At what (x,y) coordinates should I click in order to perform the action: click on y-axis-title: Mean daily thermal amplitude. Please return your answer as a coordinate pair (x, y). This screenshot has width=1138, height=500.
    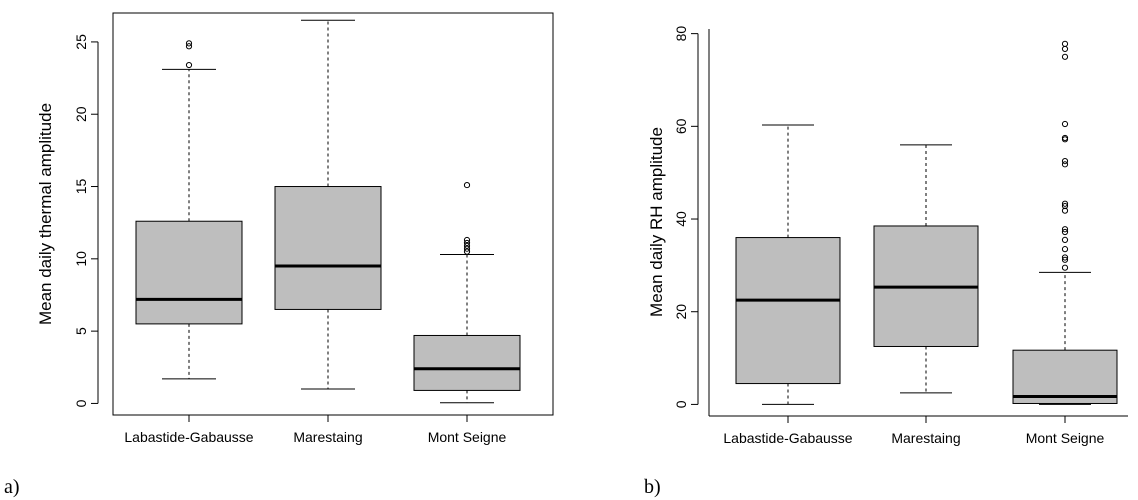
    Looking at the image, I should click on (45, 214).